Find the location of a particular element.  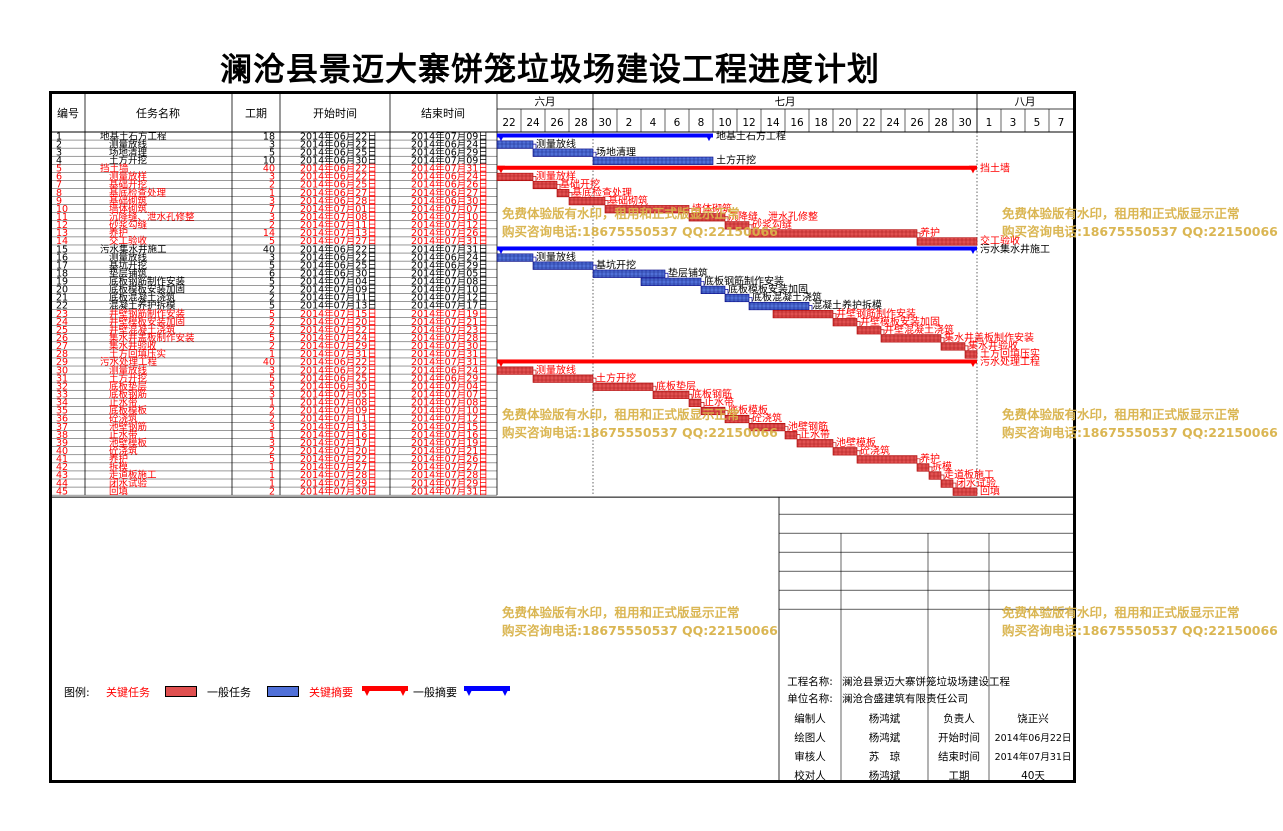

bar-label: 拆模 is located at coordinates (942, 466).